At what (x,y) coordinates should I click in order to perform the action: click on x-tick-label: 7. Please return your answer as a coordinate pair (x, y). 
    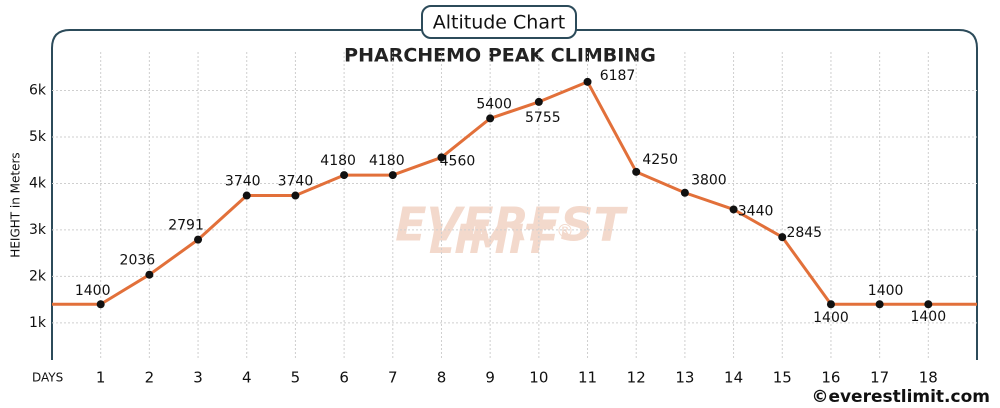
    Looking at the image, I should click on (393, 378).